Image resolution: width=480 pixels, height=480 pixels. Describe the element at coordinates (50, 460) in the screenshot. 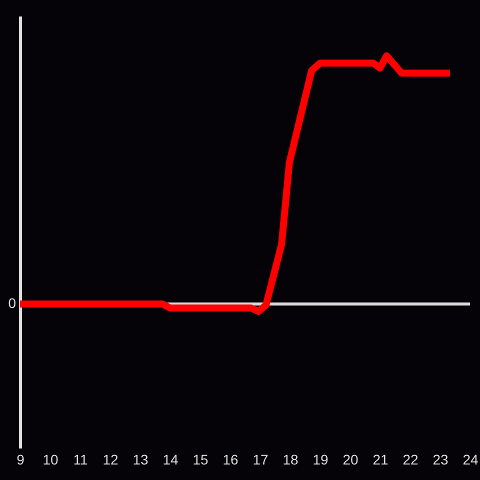

I see `x-tick-label: 10` at that location.